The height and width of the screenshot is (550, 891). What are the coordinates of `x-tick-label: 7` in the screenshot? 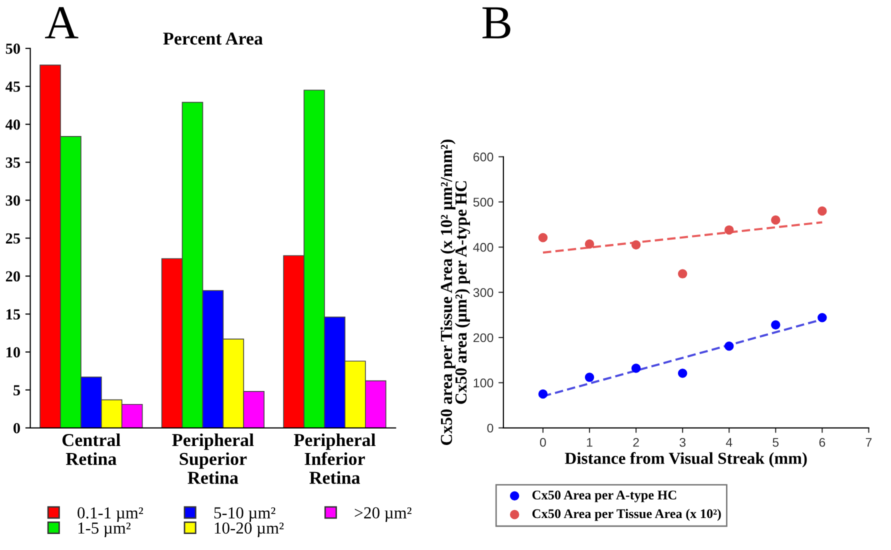 It's located at (869, 442).